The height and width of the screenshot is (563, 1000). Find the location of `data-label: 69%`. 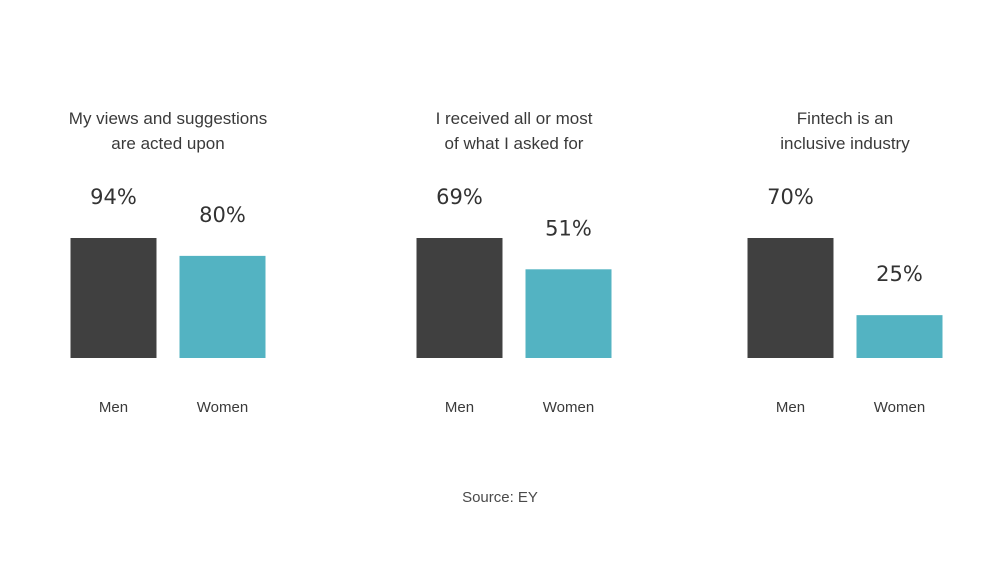

data-label: 69% is located at coordinates (459, 197).